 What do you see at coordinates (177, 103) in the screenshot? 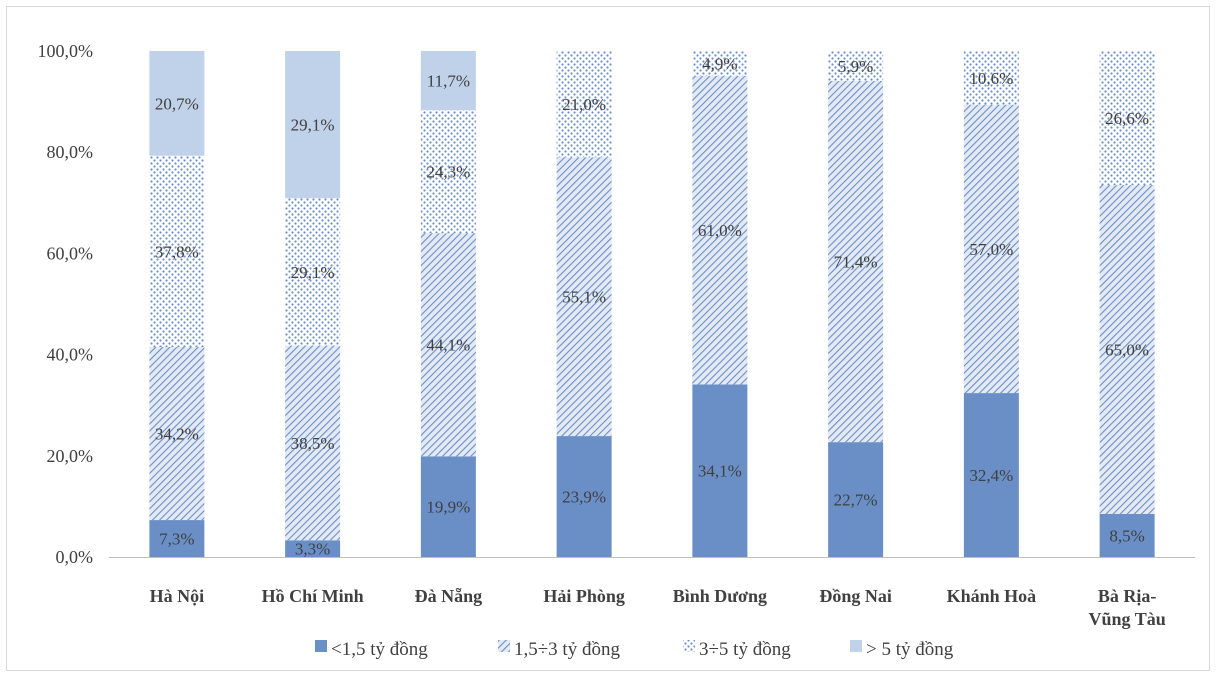
I see `data-label: 20,7%` at bounding box center [177, 103].